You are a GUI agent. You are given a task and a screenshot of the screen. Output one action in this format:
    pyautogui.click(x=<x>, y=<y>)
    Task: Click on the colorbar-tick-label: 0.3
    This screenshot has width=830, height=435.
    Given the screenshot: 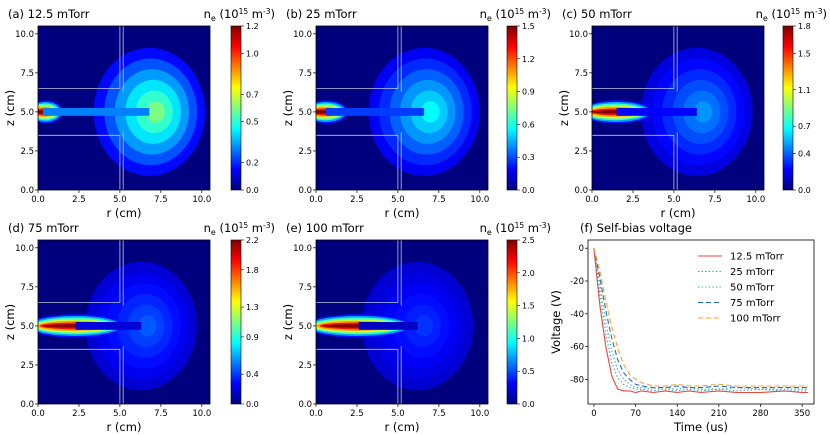 What is the action you would take?
    pyautogui.click(x=528, y=157)
    